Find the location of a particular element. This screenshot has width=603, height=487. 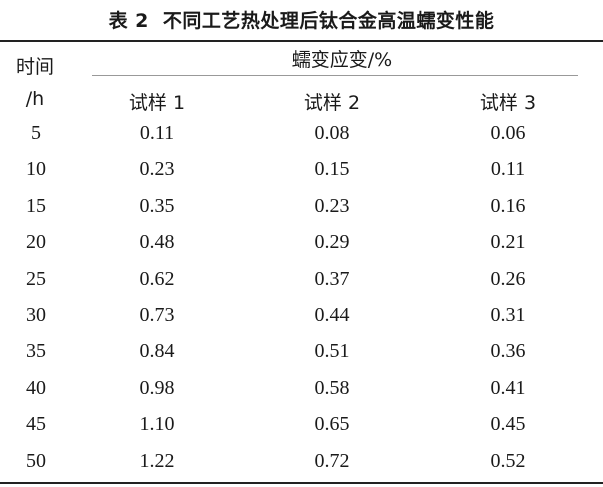

strain-cell: 0.73 is located at coordinates (157, 315).